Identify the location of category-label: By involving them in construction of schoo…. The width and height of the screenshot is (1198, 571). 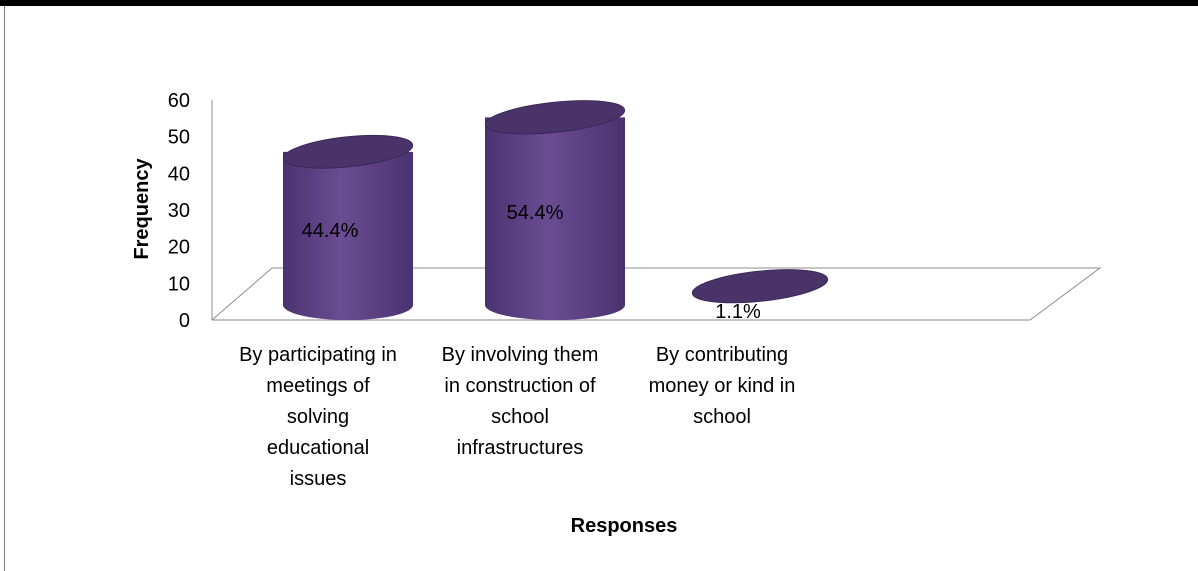
(520, 401).